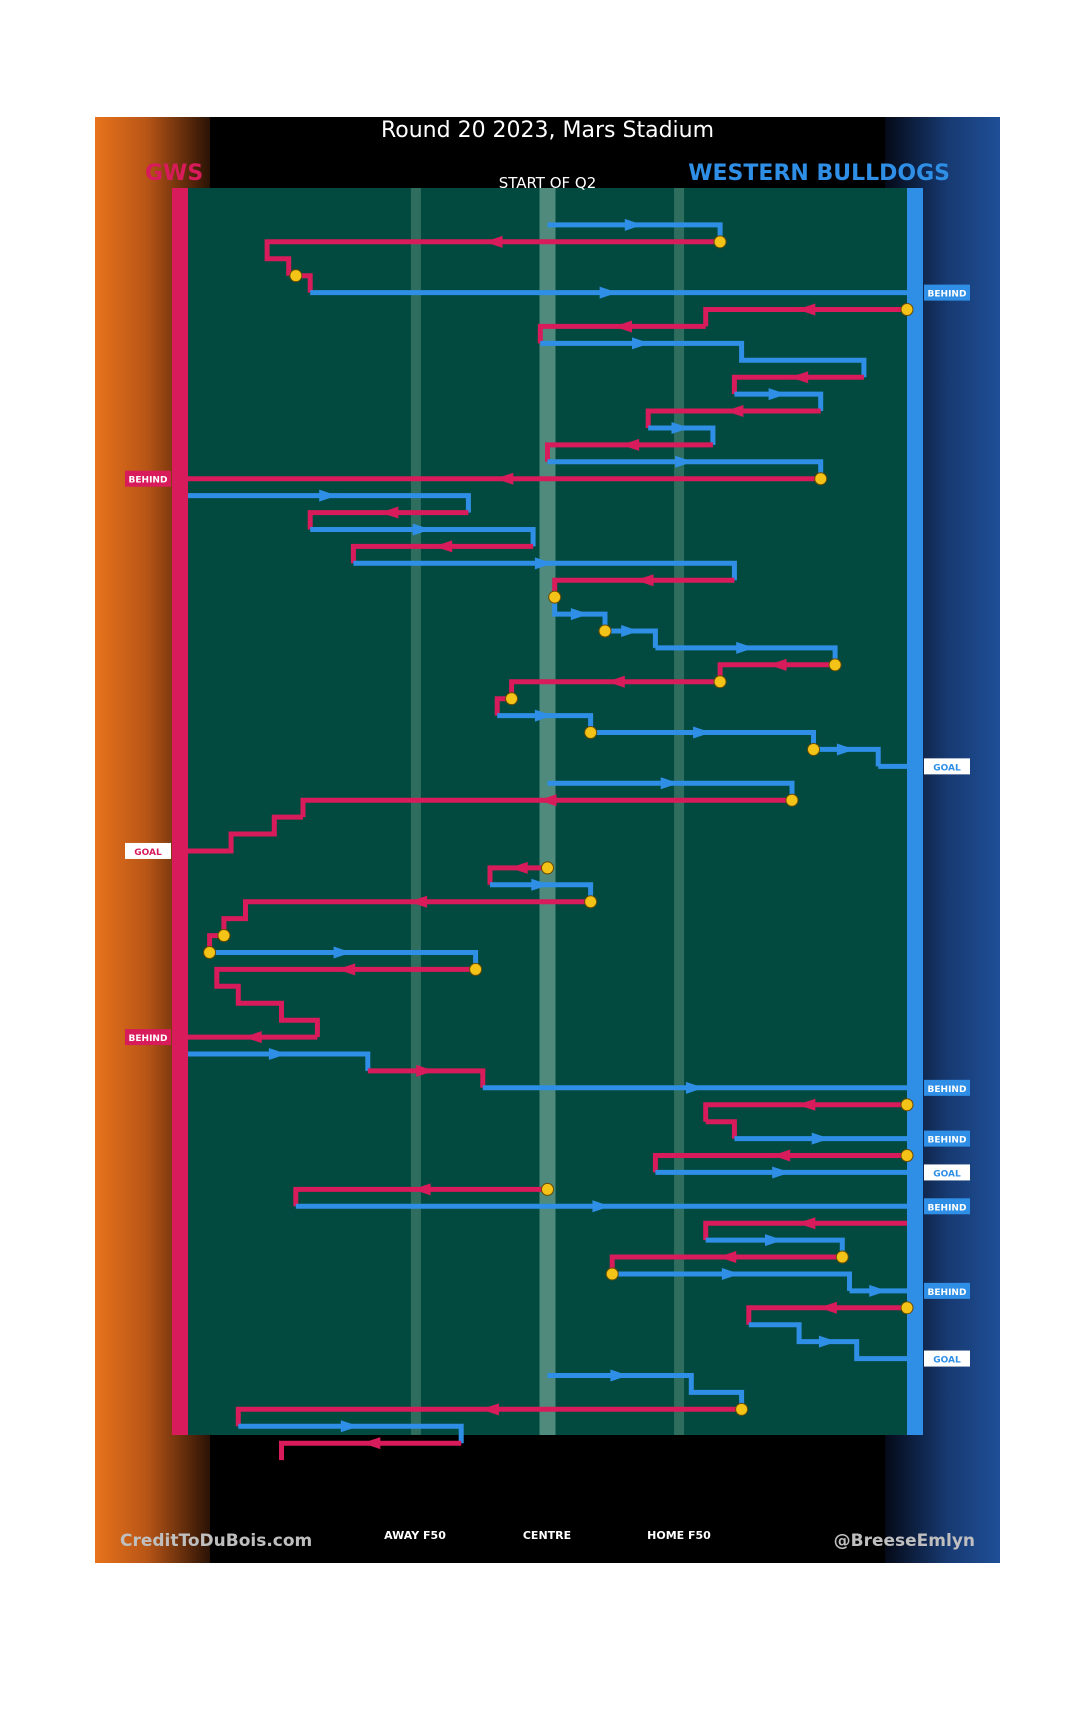 The height and width of the screenshot is (1715, 1080). I want to click on chain-1-arrow, so click(493, 241).